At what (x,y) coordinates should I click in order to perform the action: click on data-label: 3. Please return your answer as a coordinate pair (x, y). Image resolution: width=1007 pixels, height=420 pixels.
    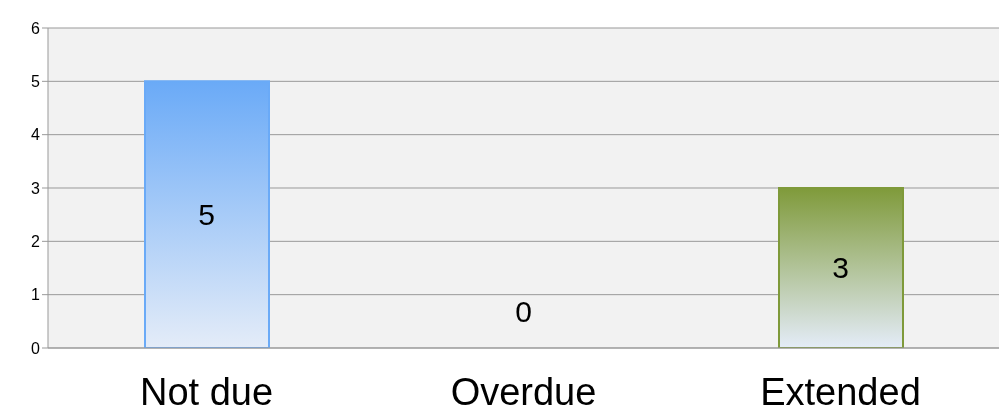
    Looking at the image, I should click on (840, 267).